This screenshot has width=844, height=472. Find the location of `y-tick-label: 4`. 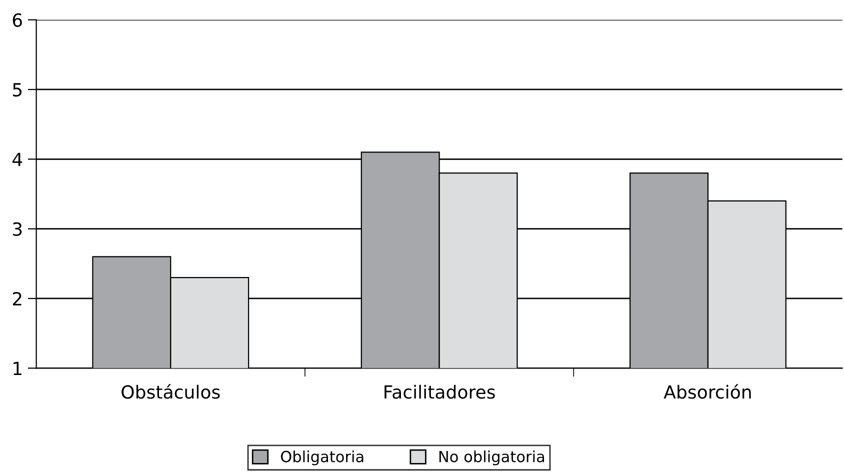

y-tick-label: 4 is located at coordinates (17, 159).